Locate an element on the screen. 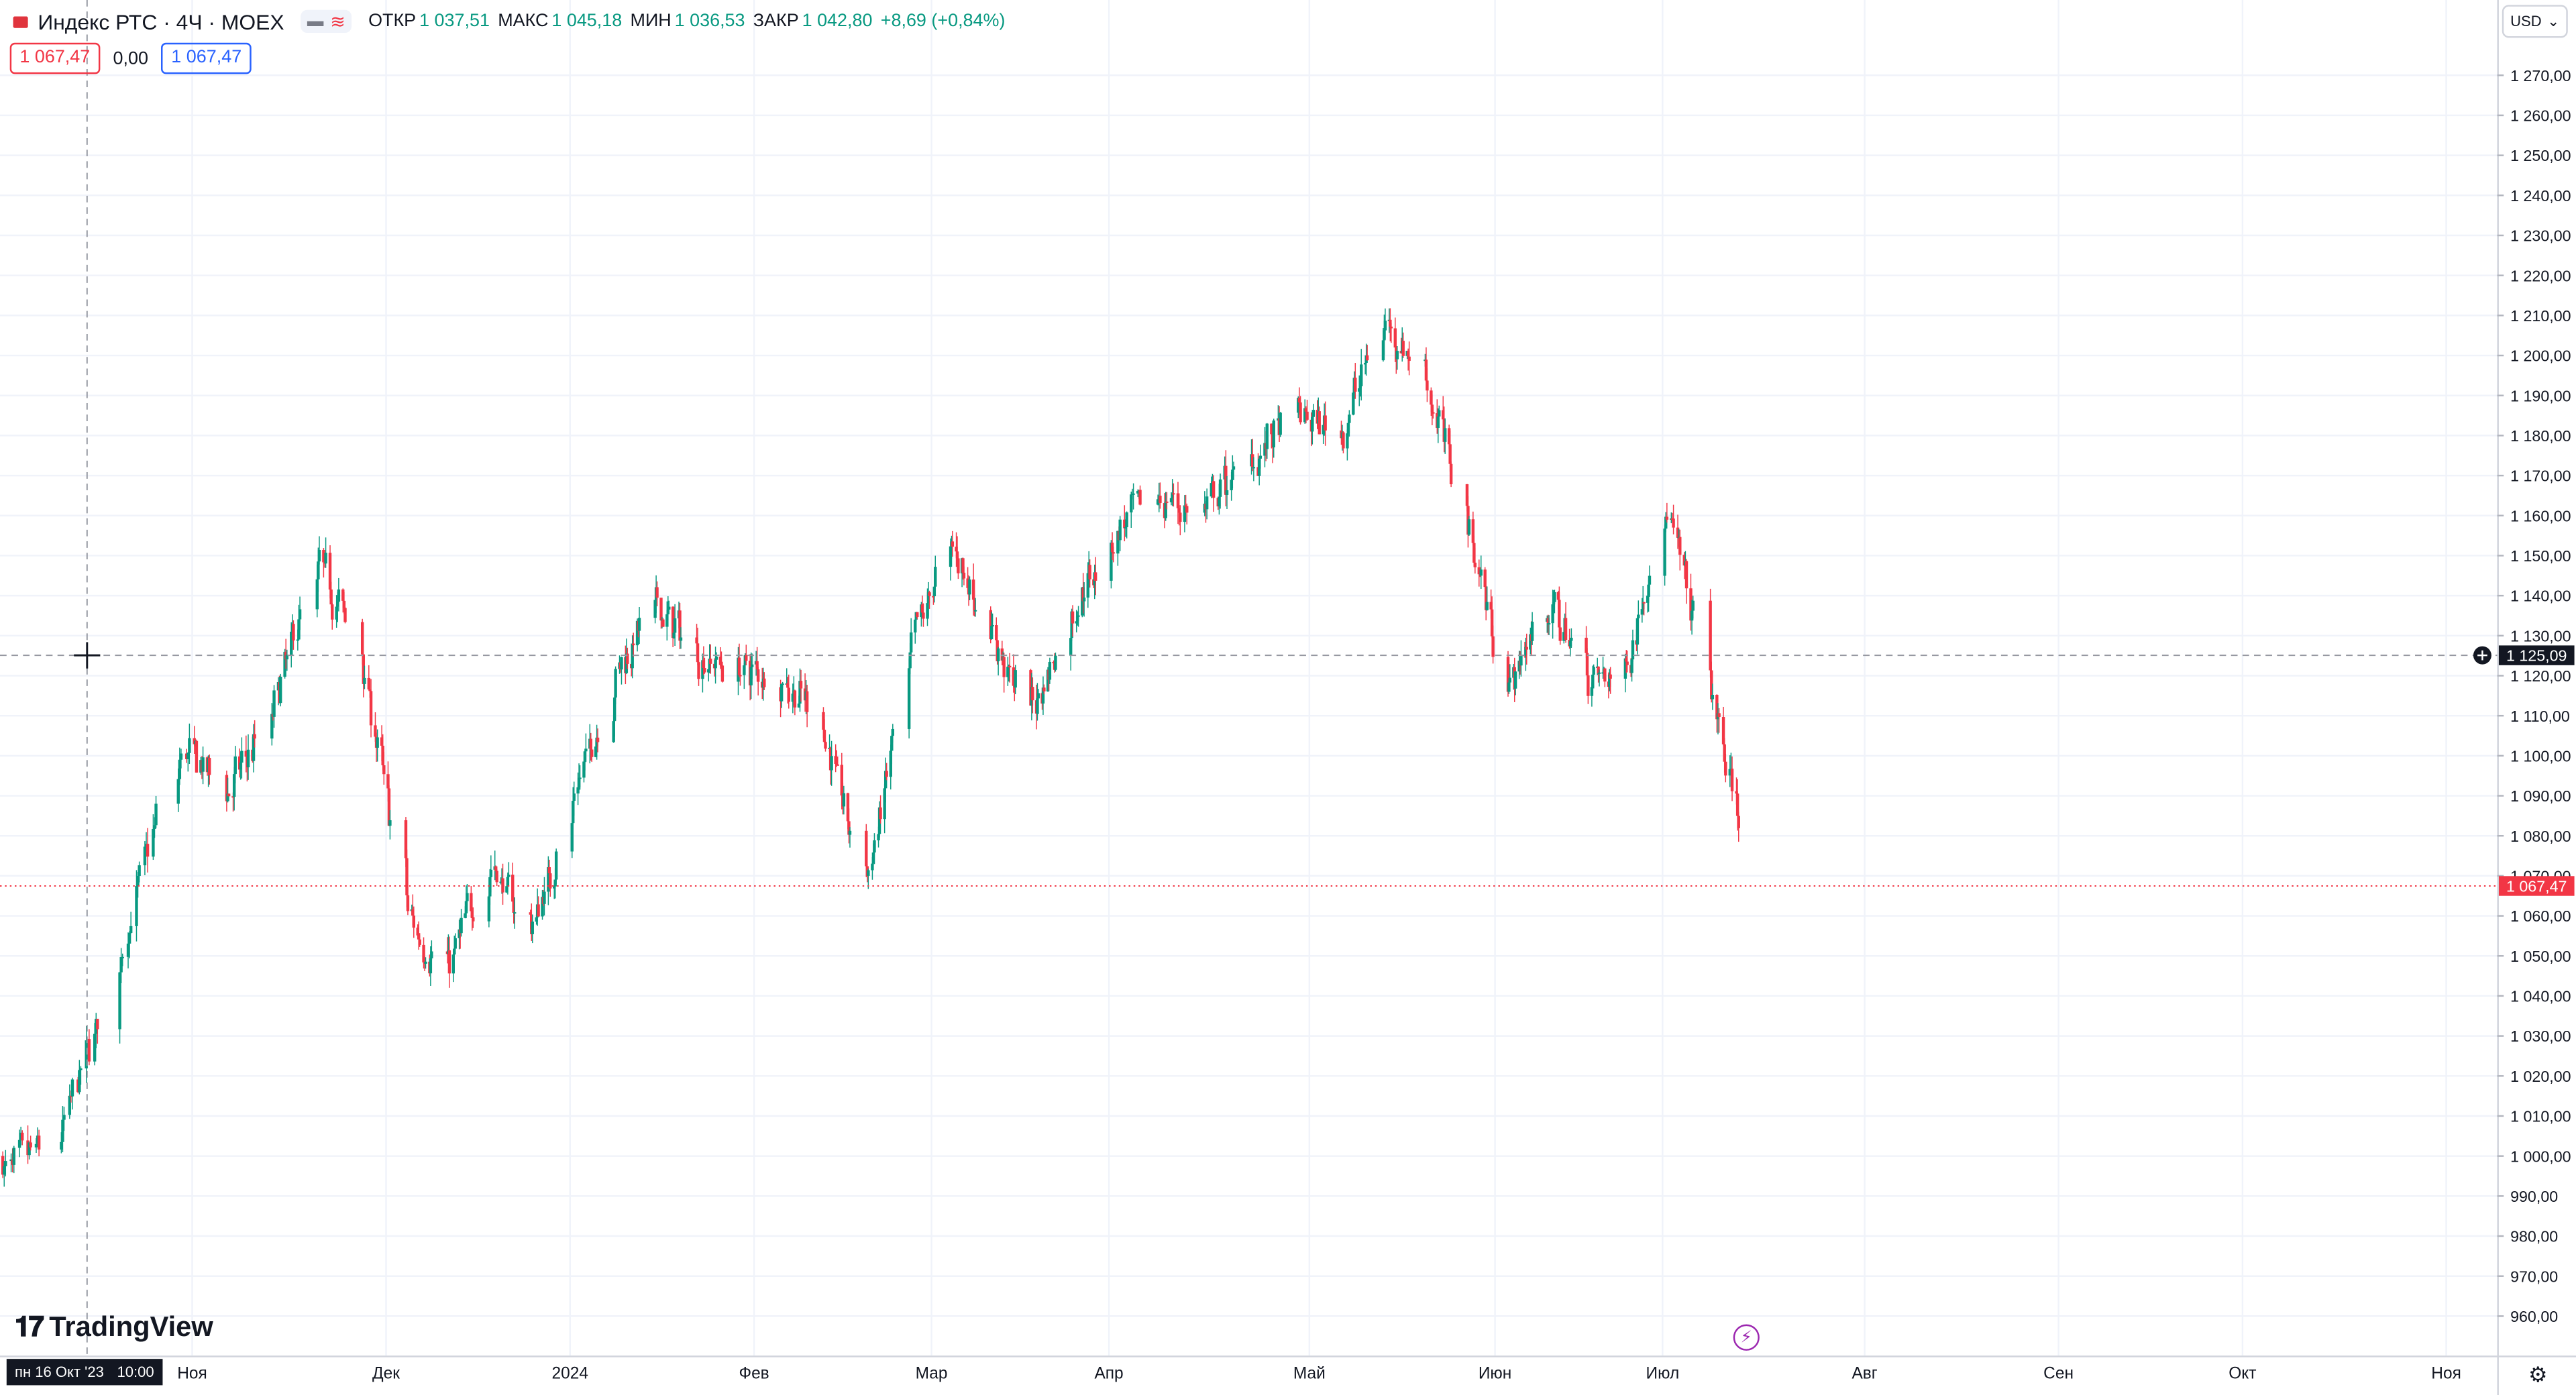  price-tick-label: 1 130,00 is located at coordinates (2540, 636).